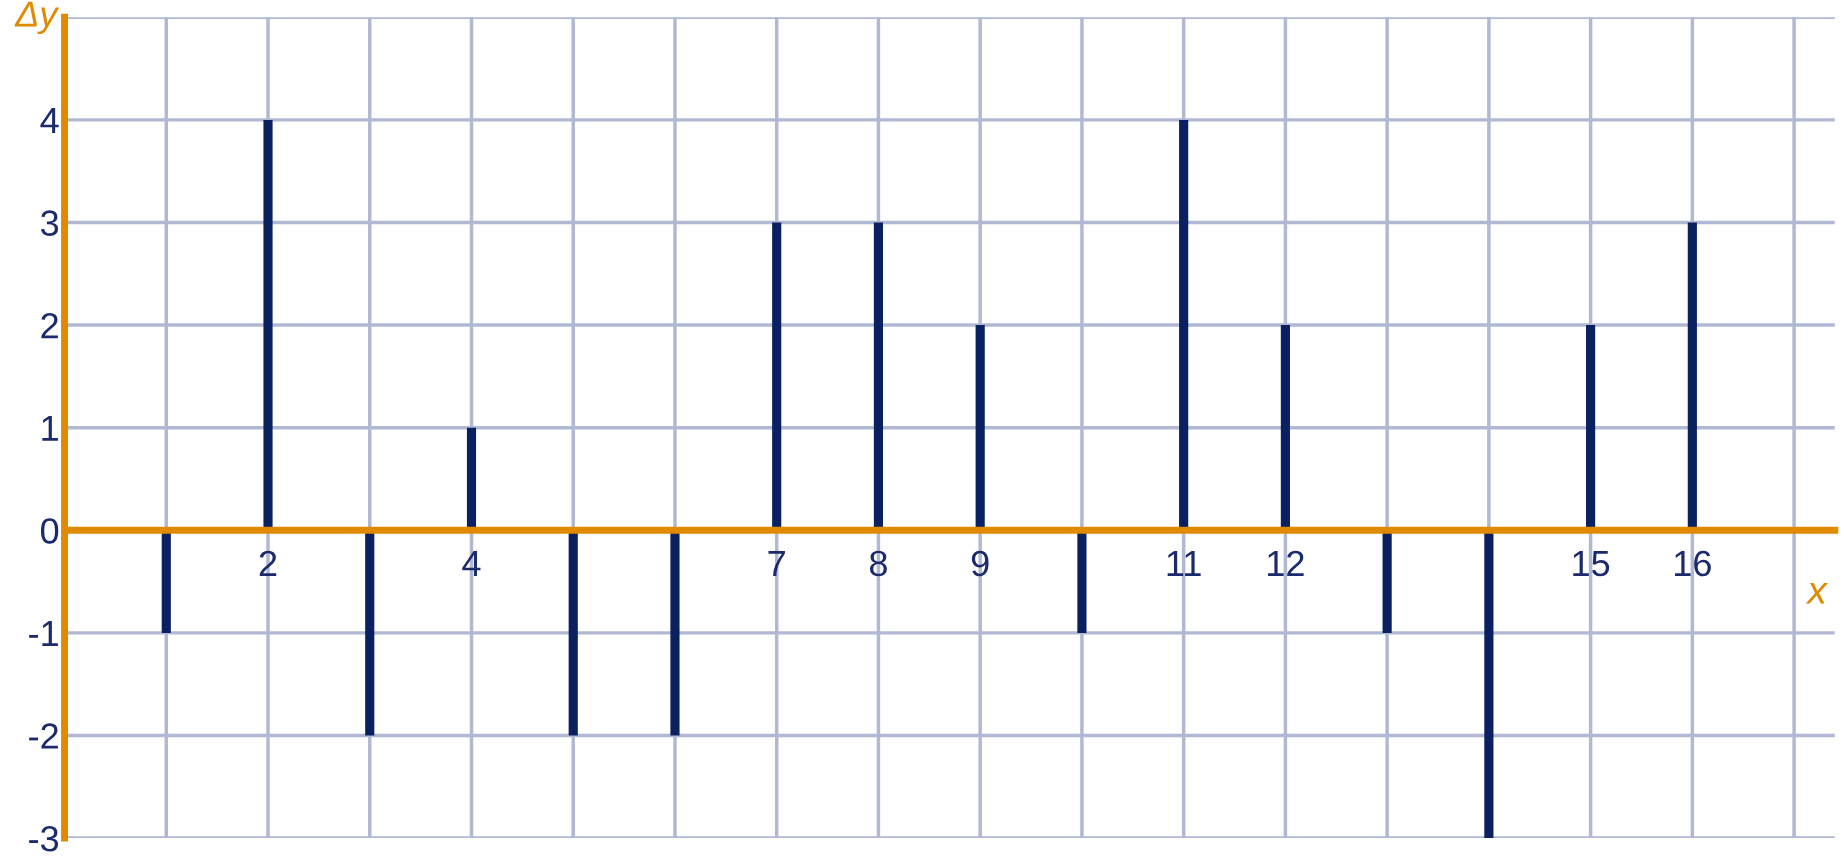 This screenshot has height=864, width=1844. What do you see at coordinates (878, 563) in the screenshot?
I see `x-tick-label: 8` at bounding box center [878, 563].